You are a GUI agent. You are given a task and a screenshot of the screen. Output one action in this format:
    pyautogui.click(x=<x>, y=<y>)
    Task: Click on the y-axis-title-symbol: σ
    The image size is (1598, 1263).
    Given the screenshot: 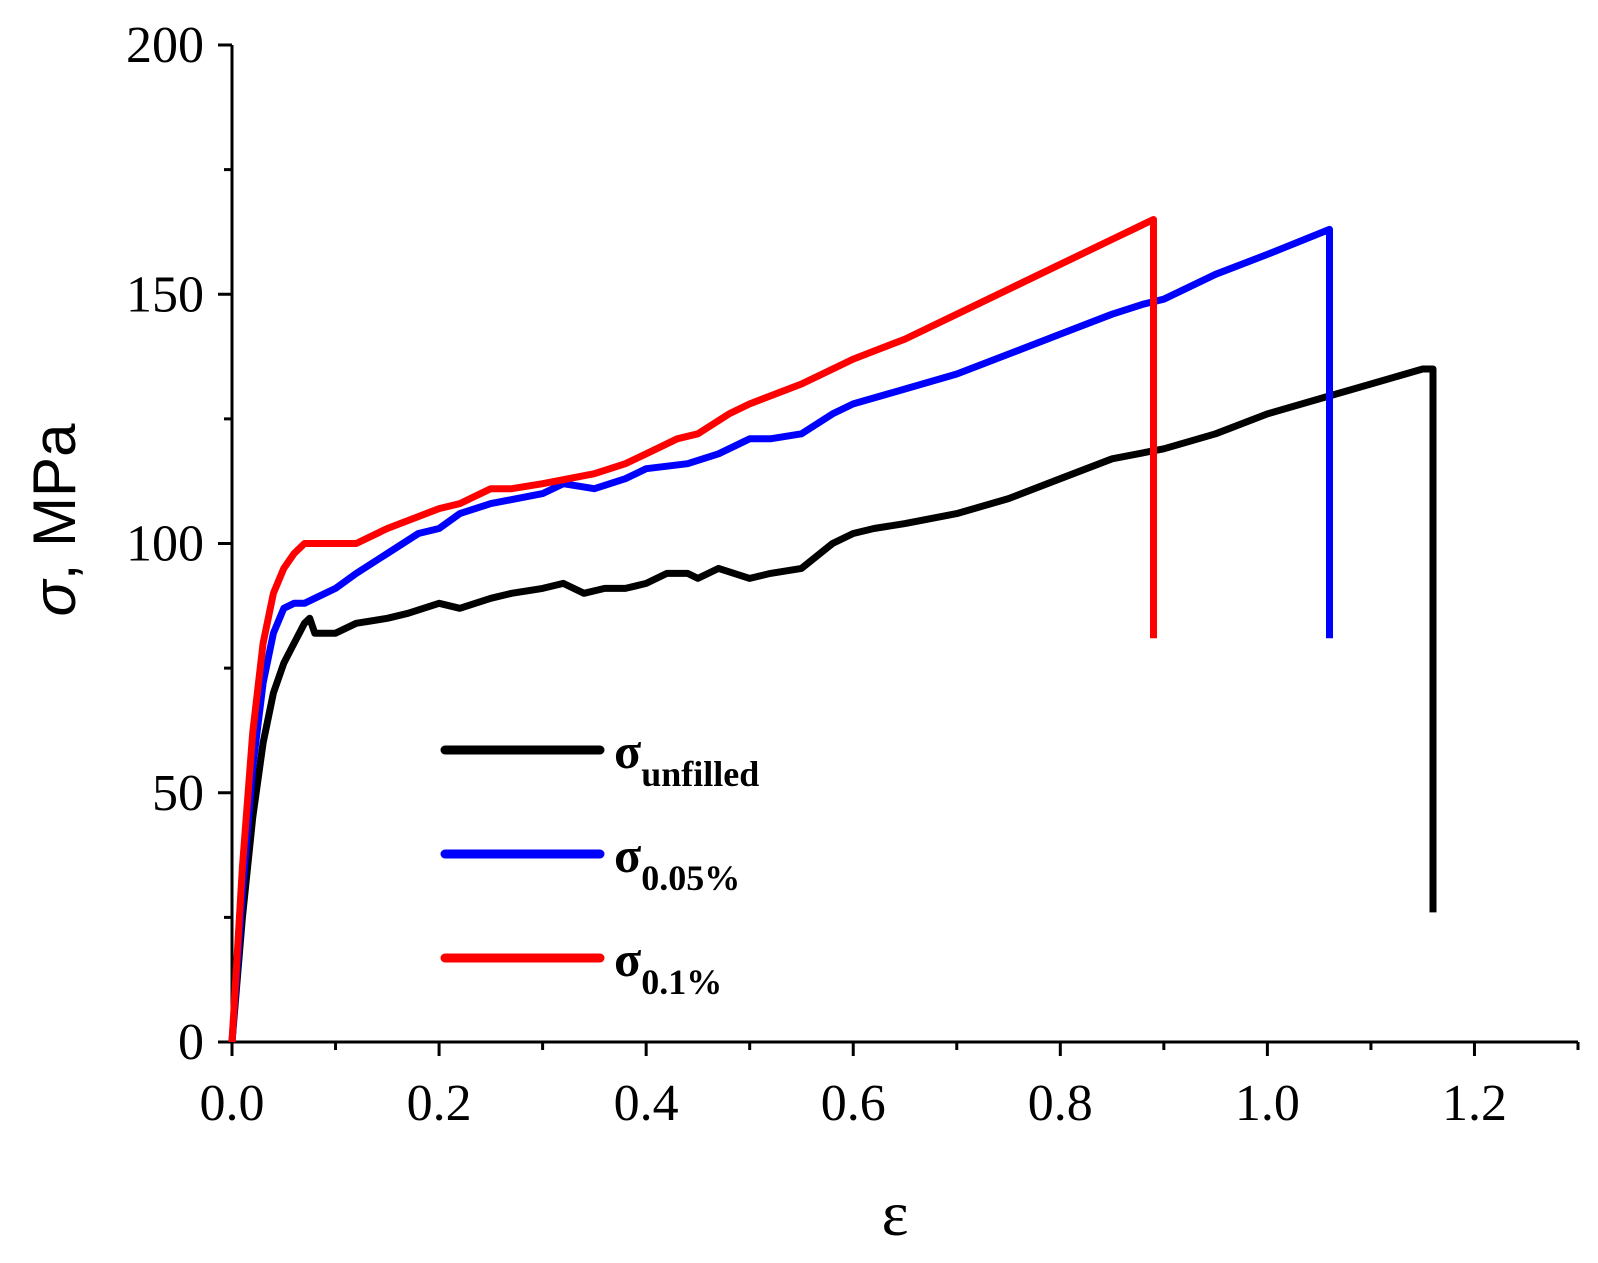 What is the action you would take?
    pyautogui.click(x=54, y=596)
    